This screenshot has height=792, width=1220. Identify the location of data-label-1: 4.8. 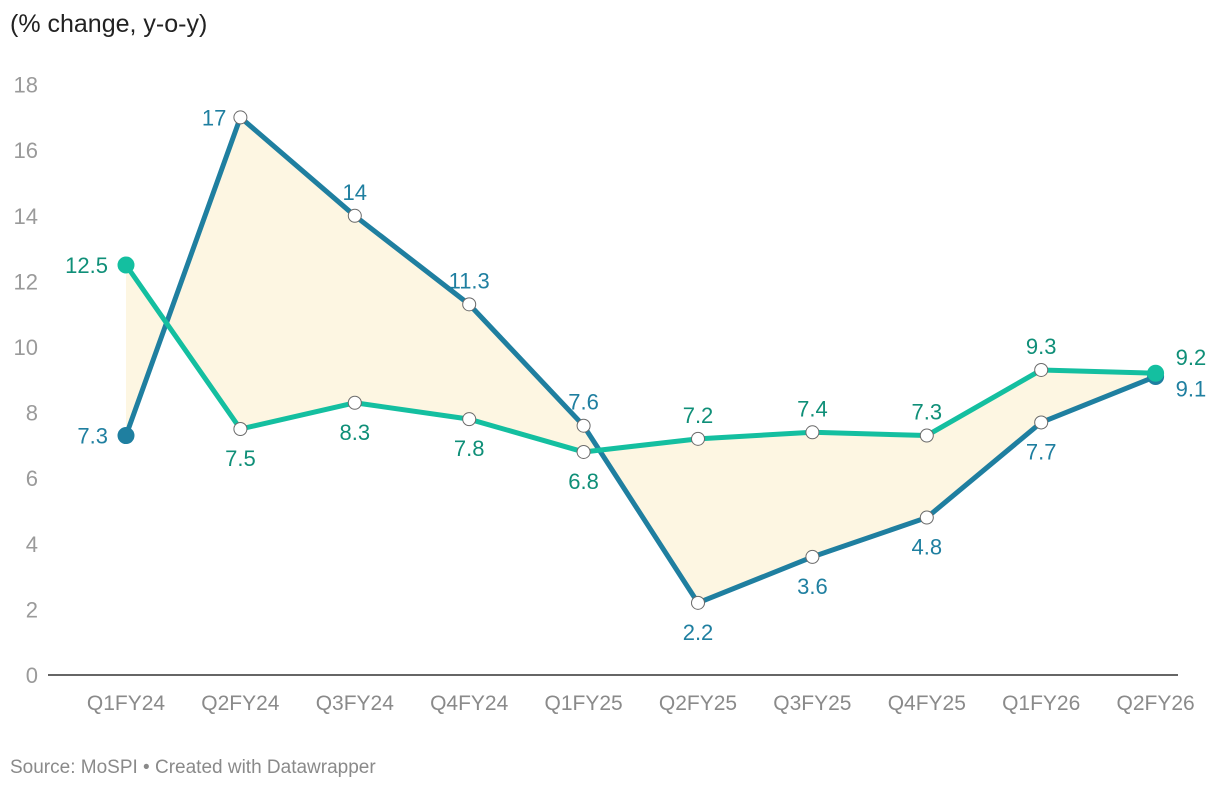
(927, 547).